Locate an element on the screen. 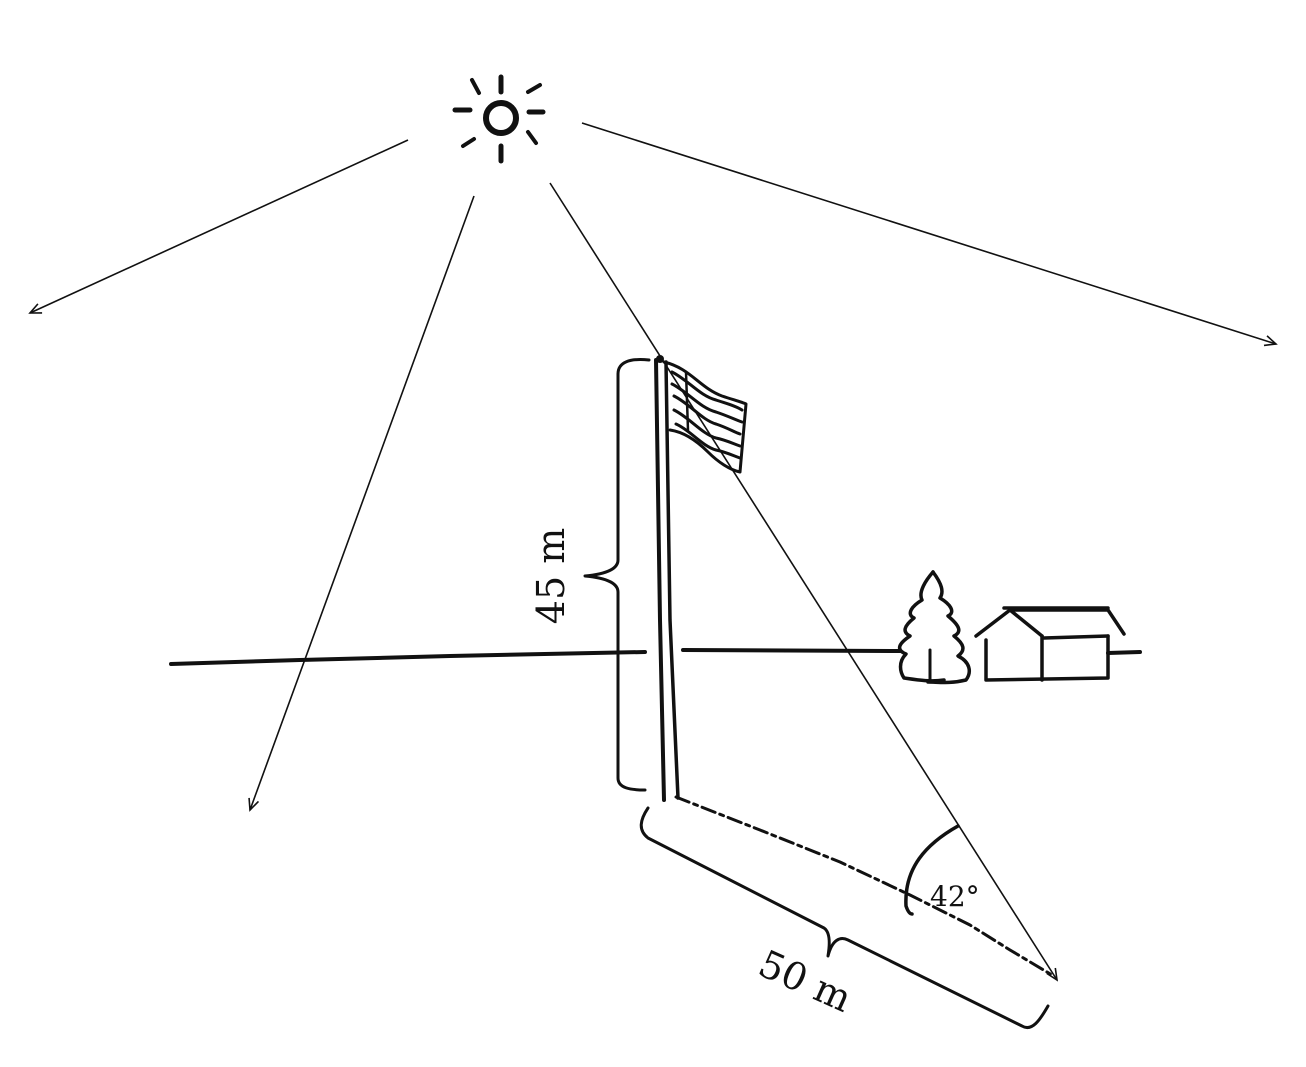  shadow-length-label: 50 m is located at coordinates (805, 980).